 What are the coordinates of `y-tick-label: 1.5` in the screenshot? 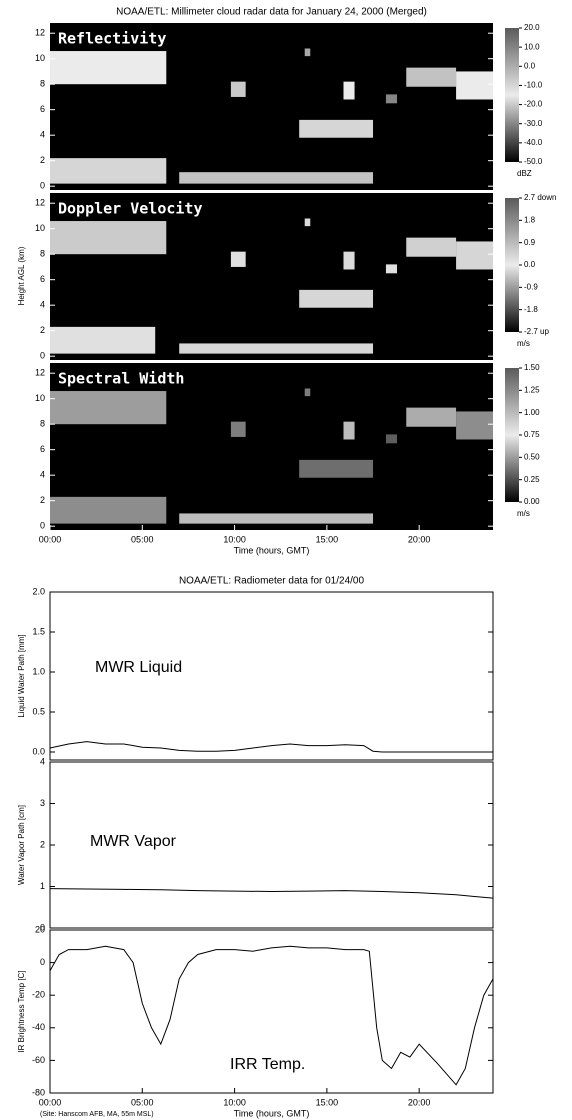 It's located at (38, 631).